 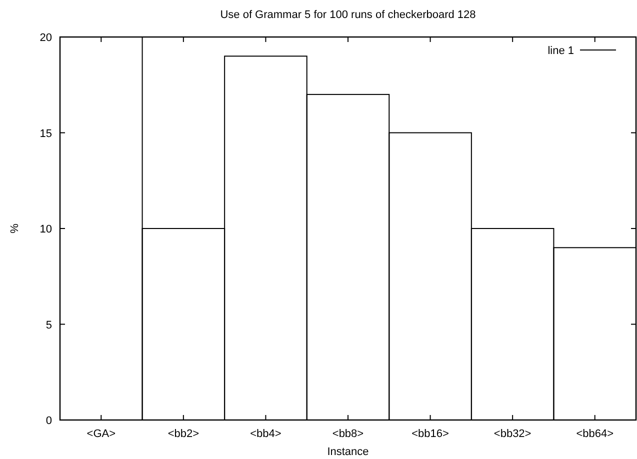 What do you see at coordinates (513, 434) in the screenshot?
I see `x-tick-label: <bb32>` at bounding box center [513, 434].